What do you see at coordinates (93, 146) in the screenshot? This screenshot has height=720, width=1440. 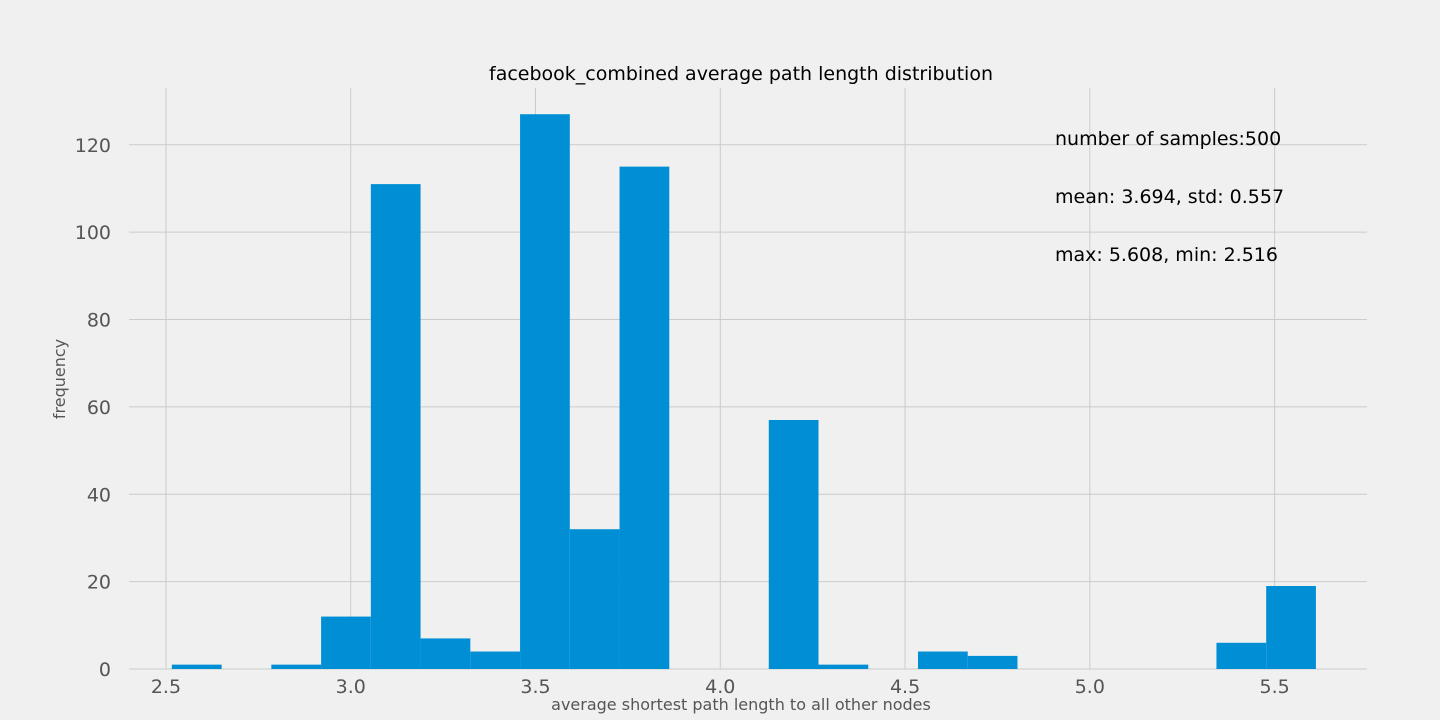 I see `y-tick-label: 120` at bounding box center [93, 146].